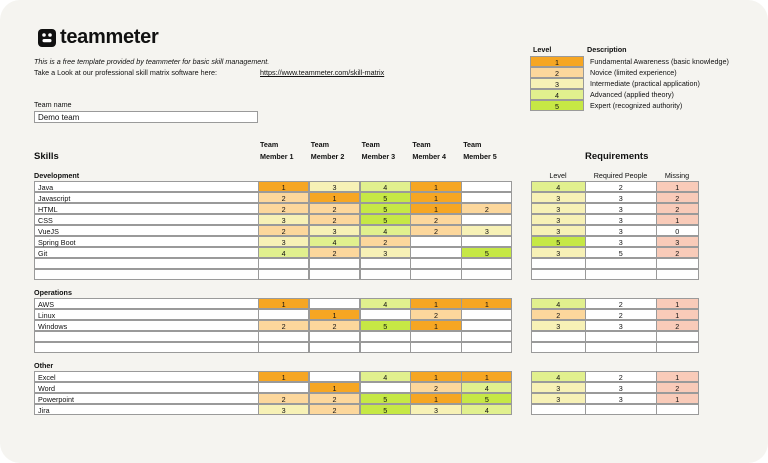 Image resolution: width=768 pixels, height=463 pixels. Describe the element at coordinates (146, 230) in the screenshot. I see `skill-cell: VueJS` at that location.